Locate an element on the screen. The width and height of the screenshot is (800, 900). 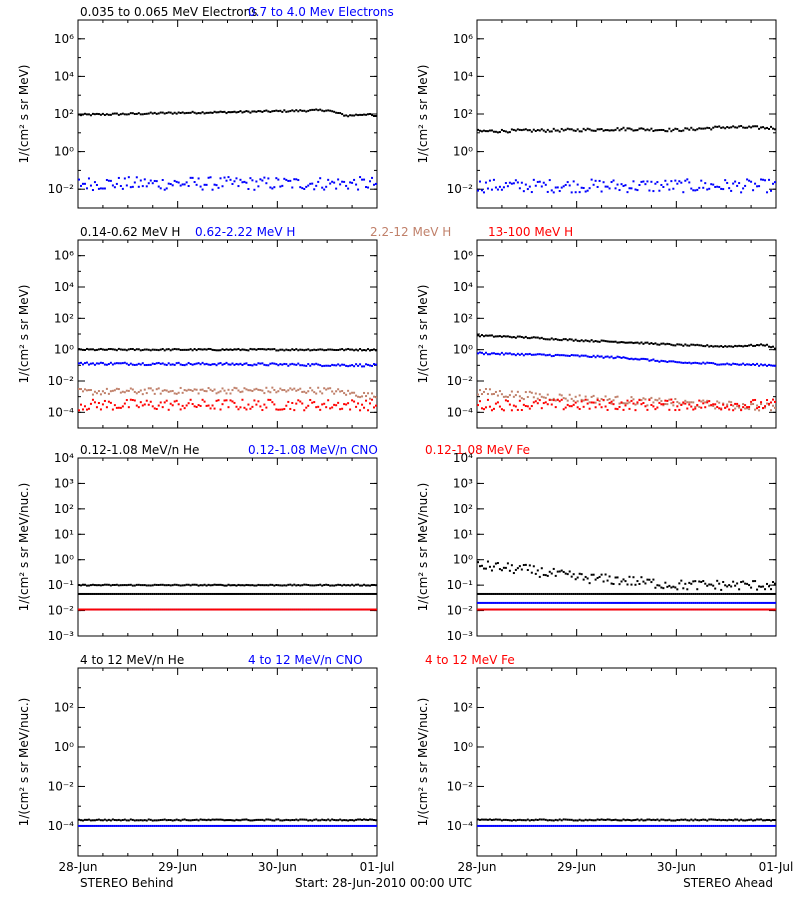
legend-entry: 0.62-2.22 MeV H is located at coordinates (245, 232).